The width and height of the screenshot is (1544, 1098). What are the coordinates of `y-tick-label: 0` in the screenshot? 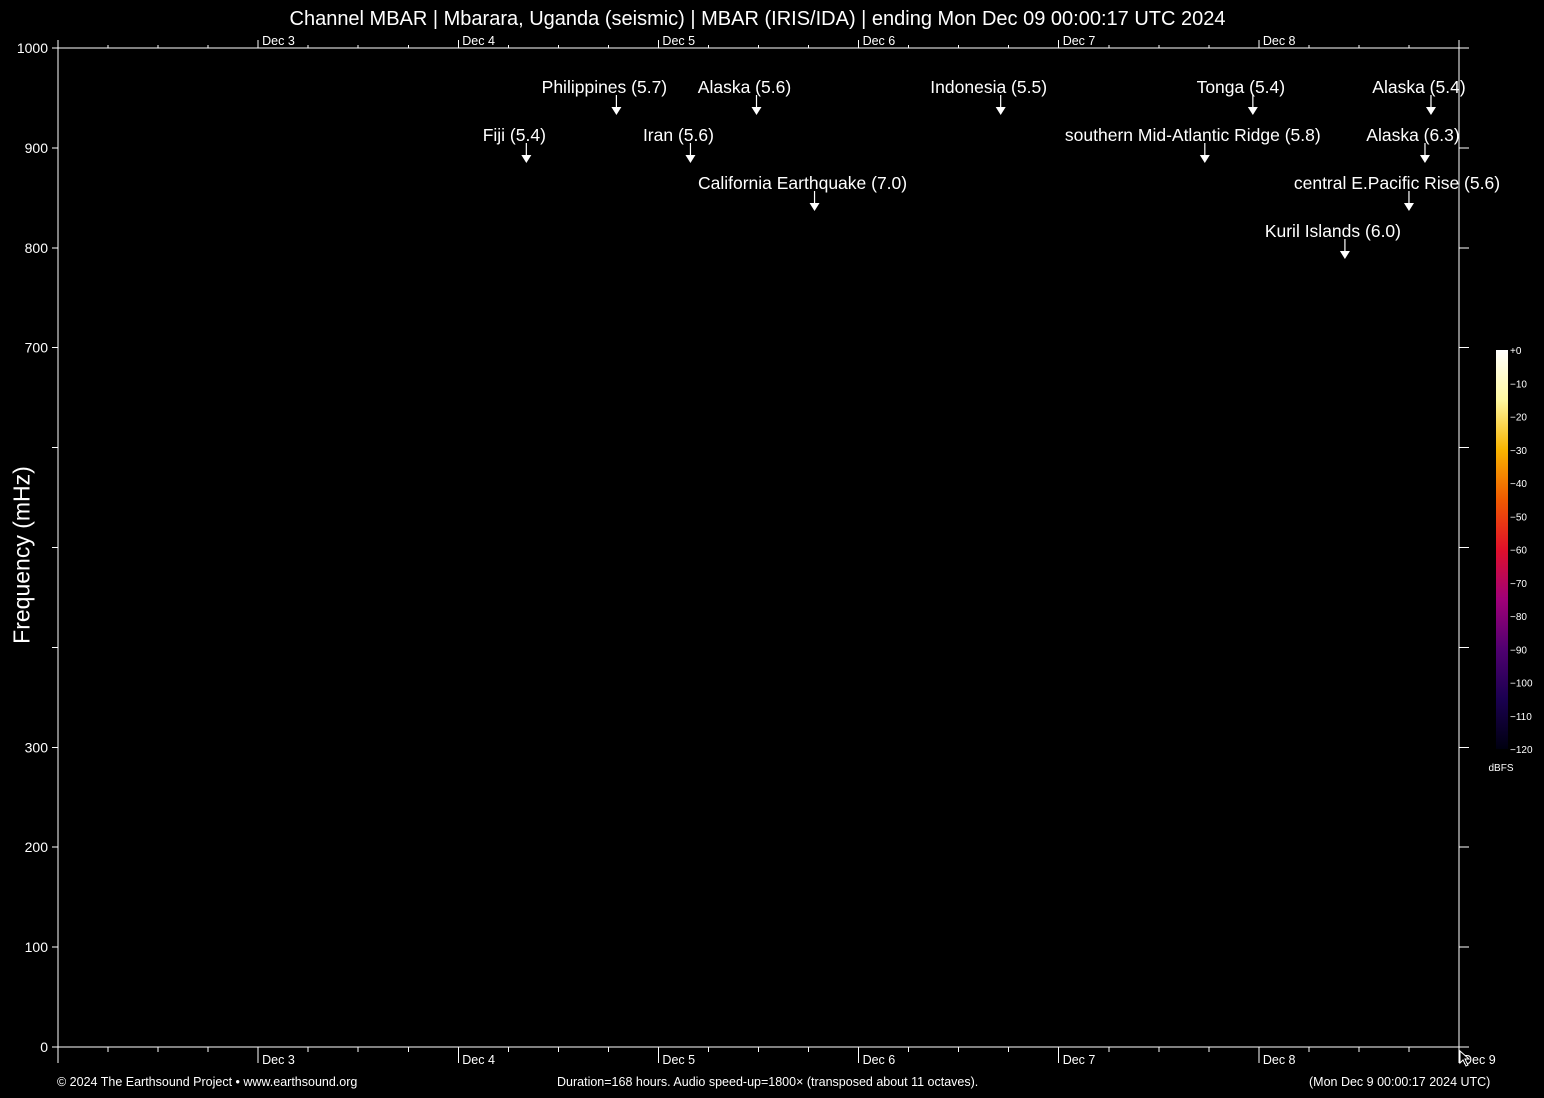 It's located at (44, 1047).